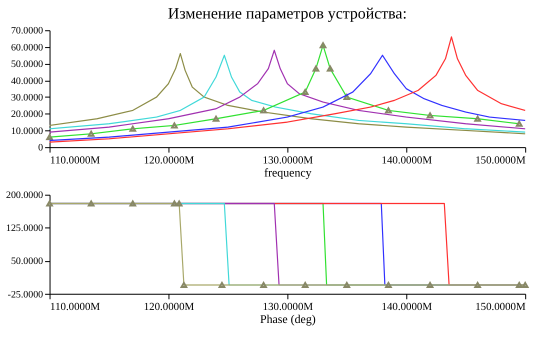 Image resolution: width=544 pixels, height=342 pixels. What do you see at coordinates (288, 172) in the screenshot?
I see `x-axis-title: frequency` at bounding box center [288, 172].